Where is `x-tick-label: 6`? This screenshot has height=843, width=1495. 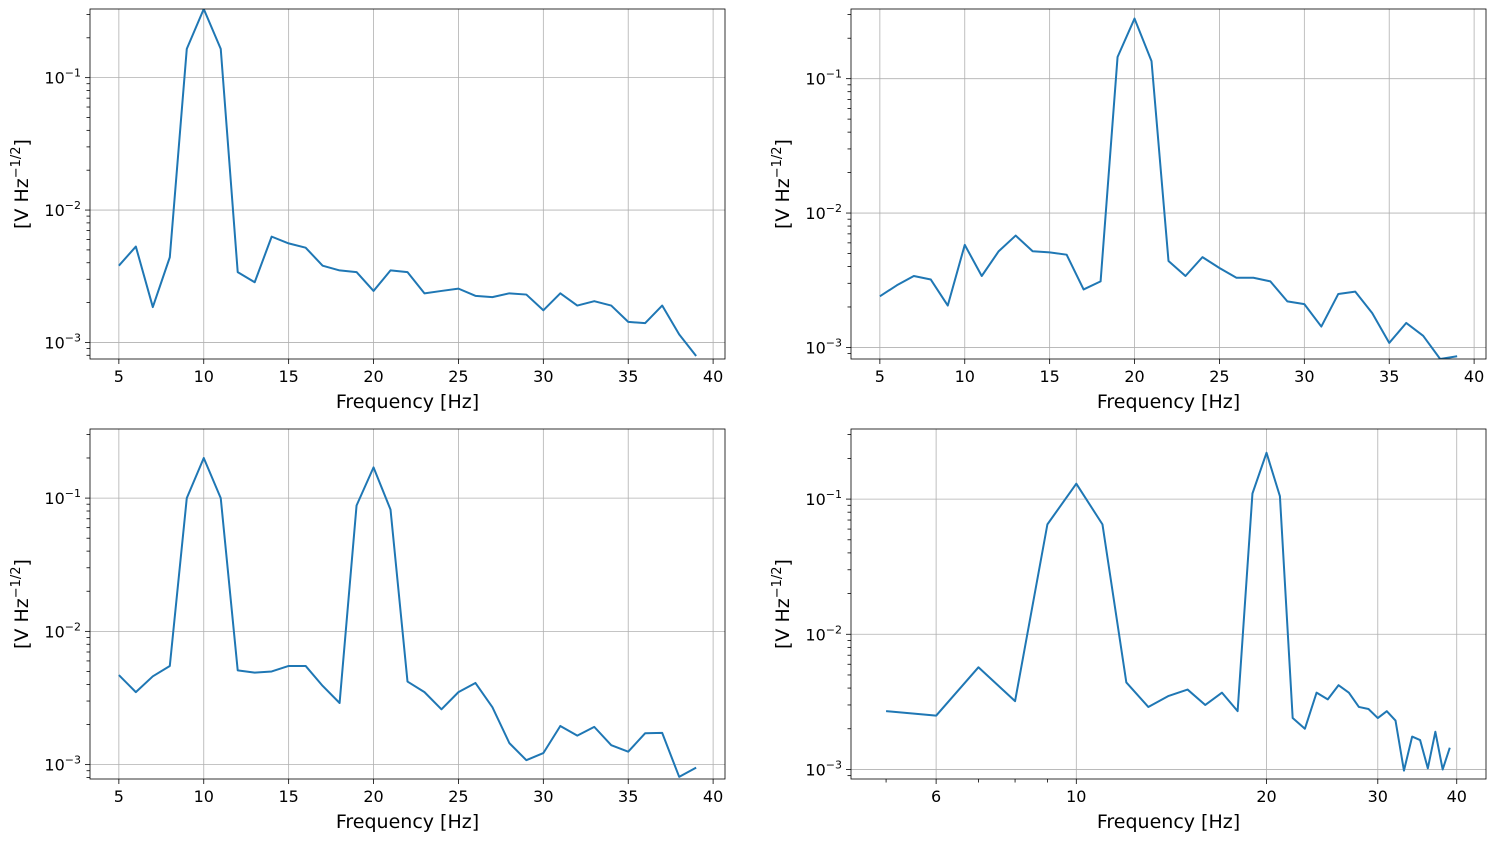 x-tick-label: 6 is located at coordinates (936, 796).